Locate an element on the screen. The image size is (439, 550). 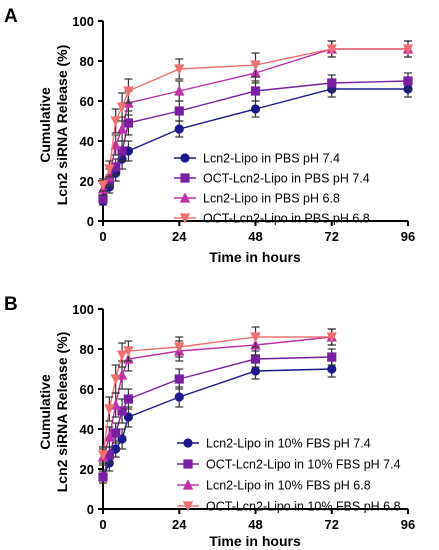
panel-a-x-tick-label: 0 is located at coordinates (102, 236).